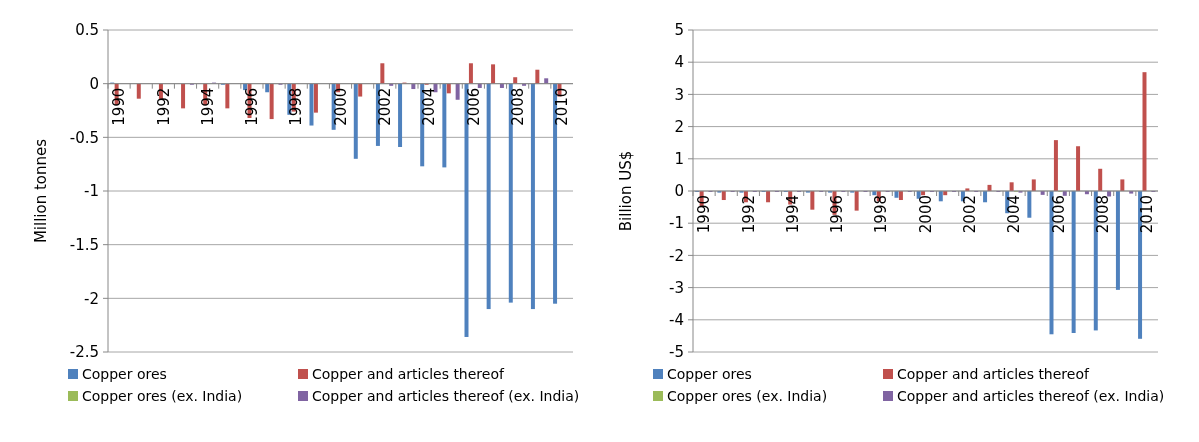 The image size is (1199, 442). What do you see at coordinates (676, 352) in the screenshot?
I see `y-tick-label: -5` at bounding box center [676, 352].